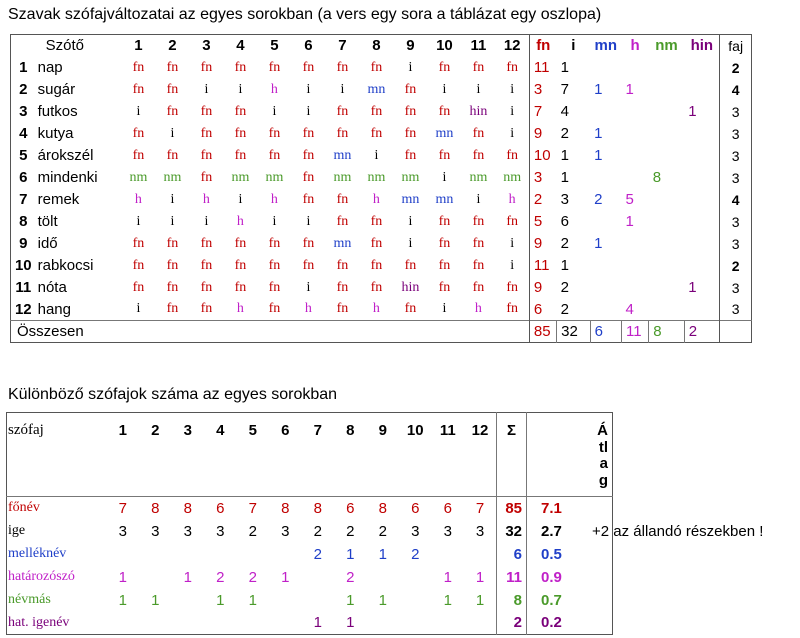  Describe the element at coordinates (310, 623) in the screenshot. I see `table-row: hat. igenév 1 1 2 0.2` at that location.